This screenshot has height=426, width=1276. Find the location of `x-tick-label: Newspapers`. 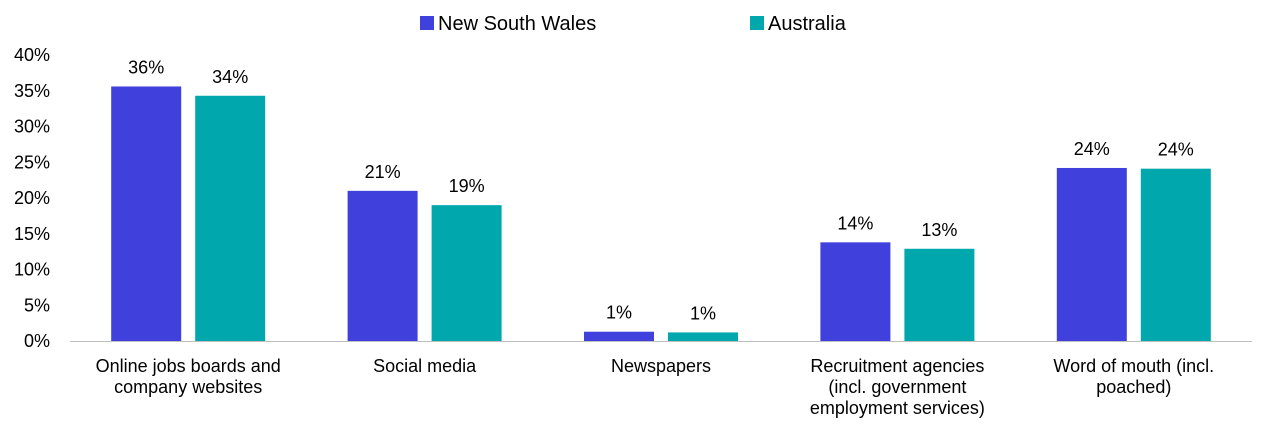

x-tick-label: Newspapers is located at coordinates (661, 366).